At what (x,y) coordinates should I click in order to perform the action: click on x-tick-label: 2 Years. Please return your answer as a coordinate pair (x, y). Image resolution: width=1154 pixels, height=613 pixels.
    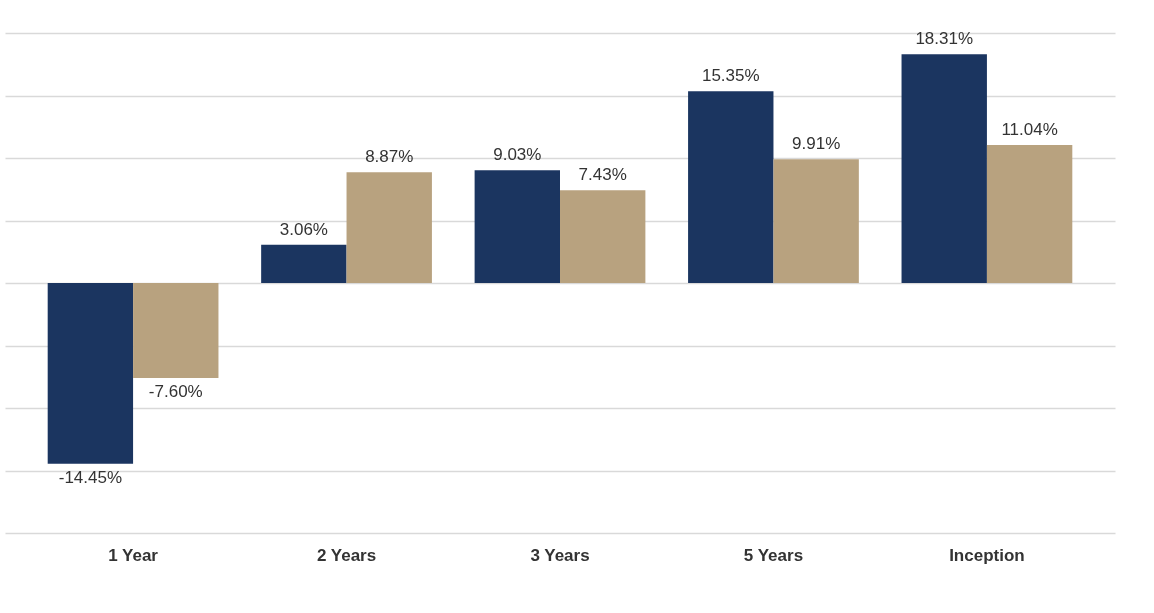
    Looking at the image, I should click on (346, 555).